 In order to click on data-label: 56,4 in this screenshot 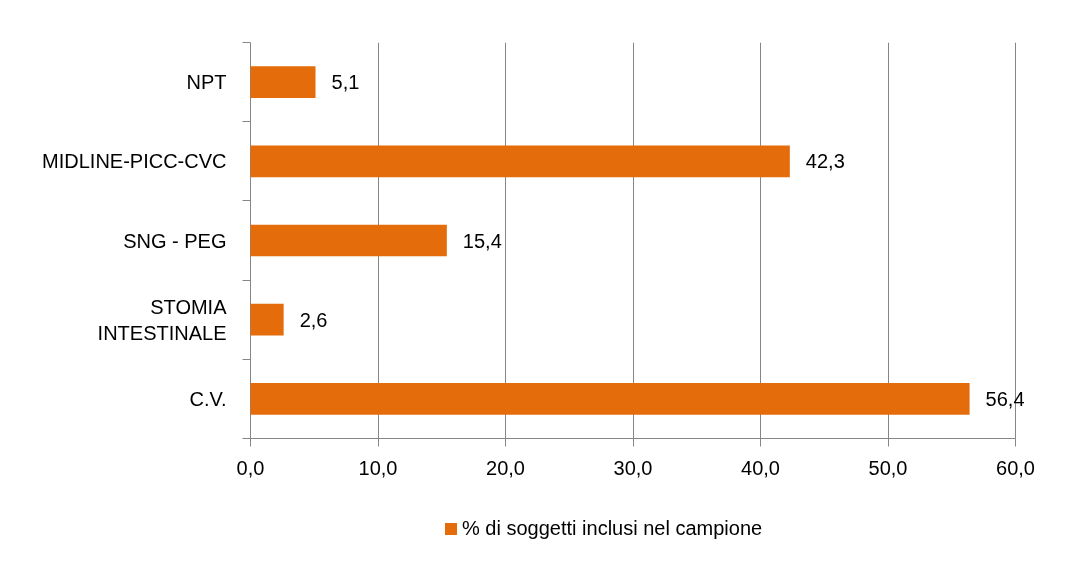, I will do `click(1005, 398)`.